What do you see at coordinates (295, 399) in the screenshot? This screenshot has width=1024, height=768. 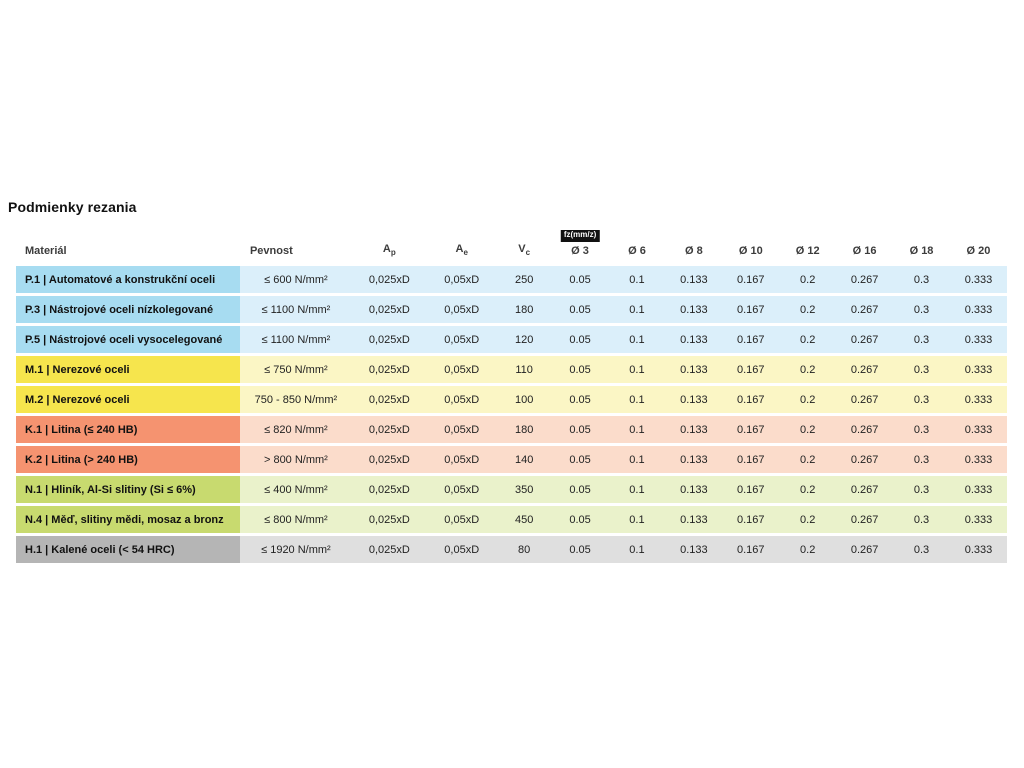 I see `pevnost-cell: 750 - 850 N/mm²` at bounding box center [295, 399].